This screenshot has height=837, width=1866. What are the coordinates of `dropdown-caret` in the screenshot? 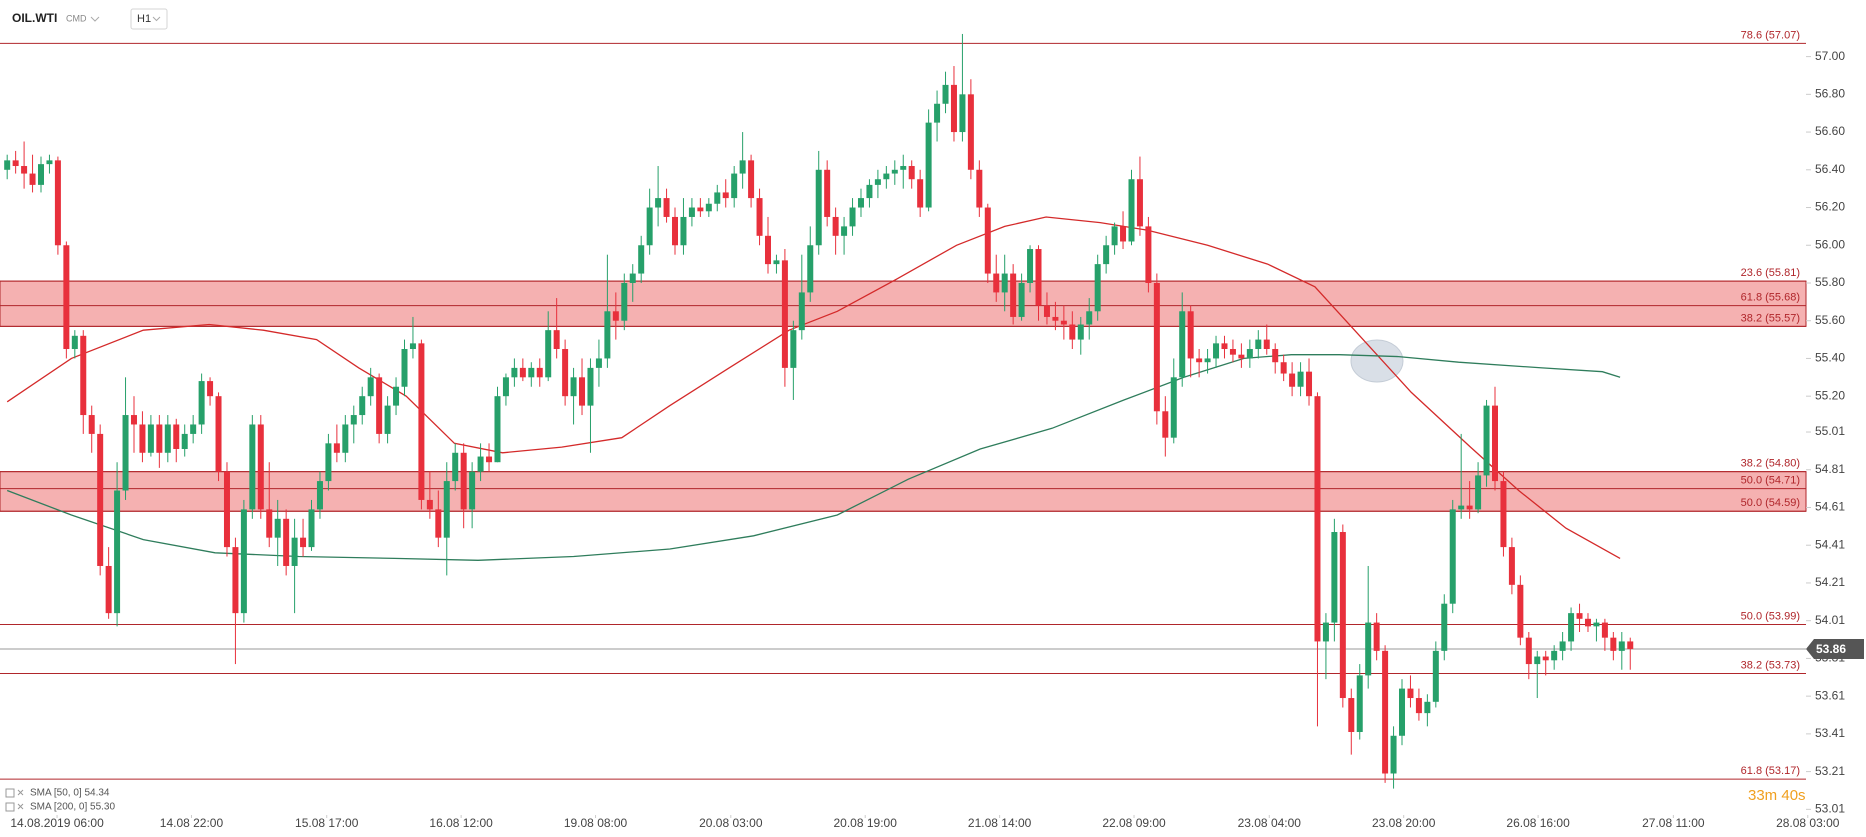 It's located at (95, 19).